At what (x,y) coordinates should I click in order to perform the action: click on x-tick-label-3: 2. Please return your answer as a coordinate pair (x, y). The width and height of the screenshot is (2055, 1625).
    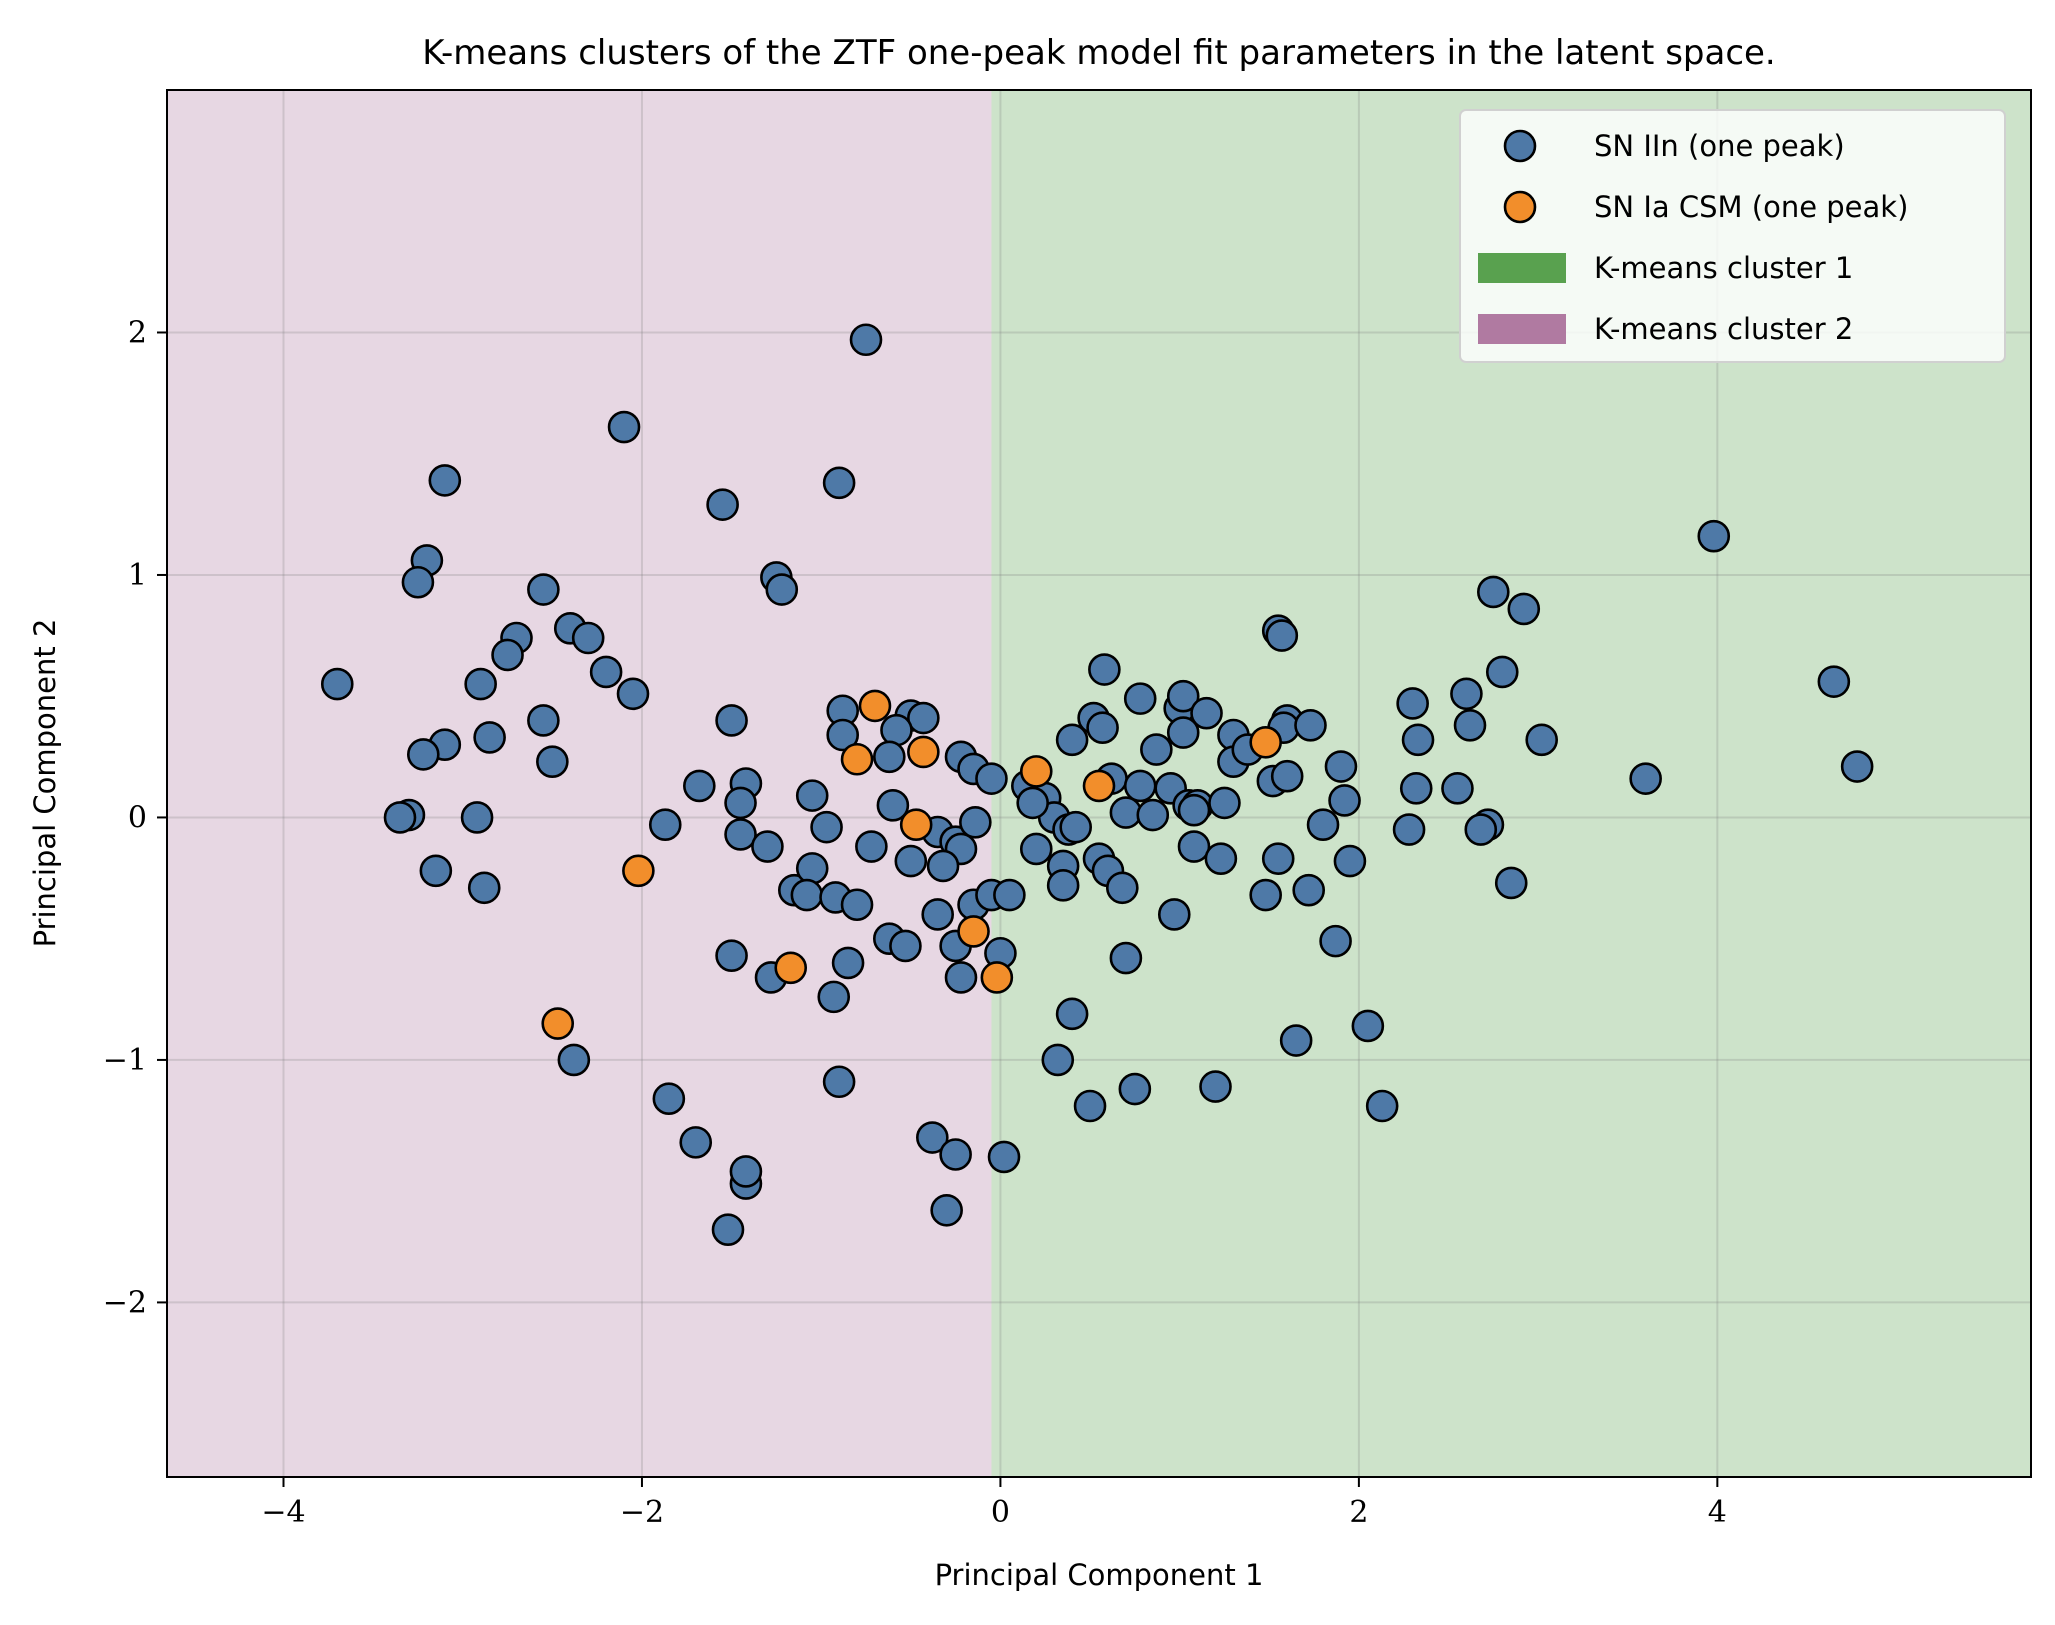
    Looking at the image, I should click on (1358, 1512).